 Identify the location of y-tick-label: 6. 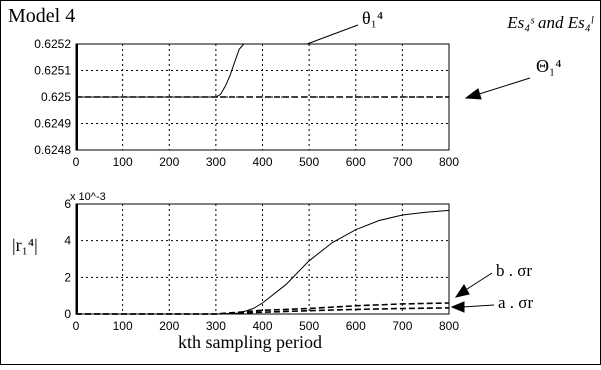
(67, 204).